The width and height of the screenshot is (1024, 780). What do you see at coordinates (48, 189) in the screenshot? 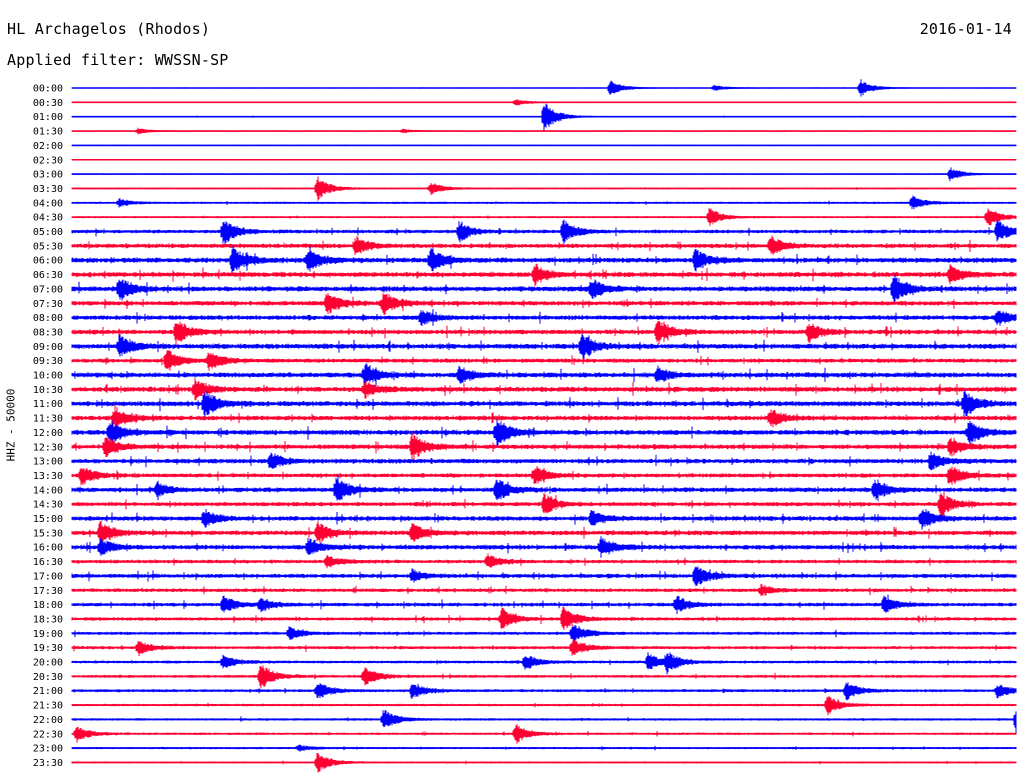
I see `row-time-label: 03:30` at bounding box center [48, 189].